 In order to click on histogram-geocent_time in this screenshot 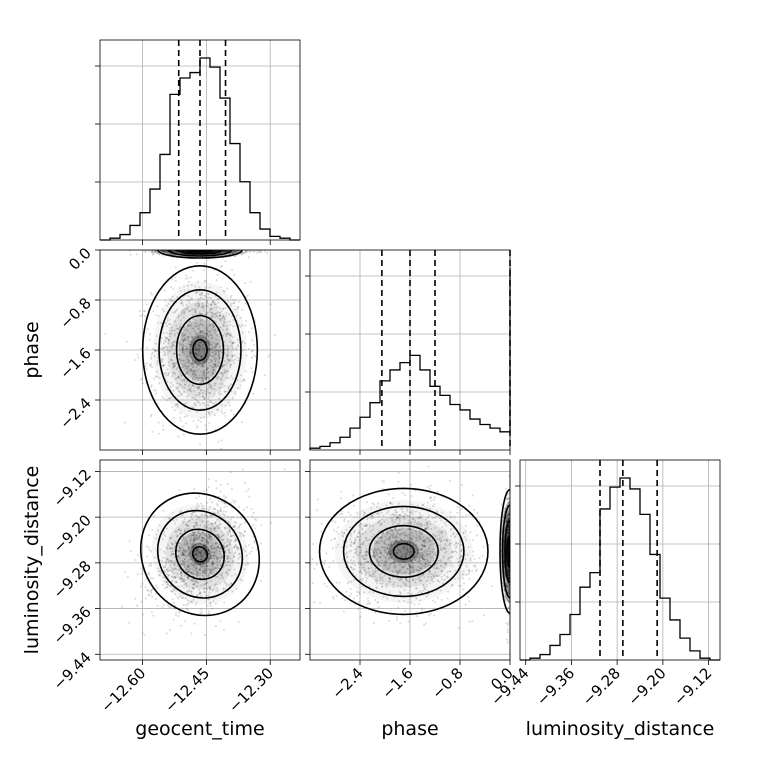, I will do `click(198, 140)`.